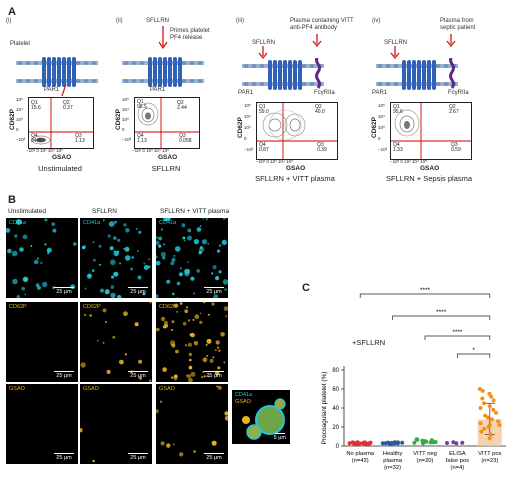 The height and width of the screenshot is (484, 520). Describe the element at coordinates (104, 211) in the screenshot. I see `column-header-sfllrn: SFLLRN` at that location.